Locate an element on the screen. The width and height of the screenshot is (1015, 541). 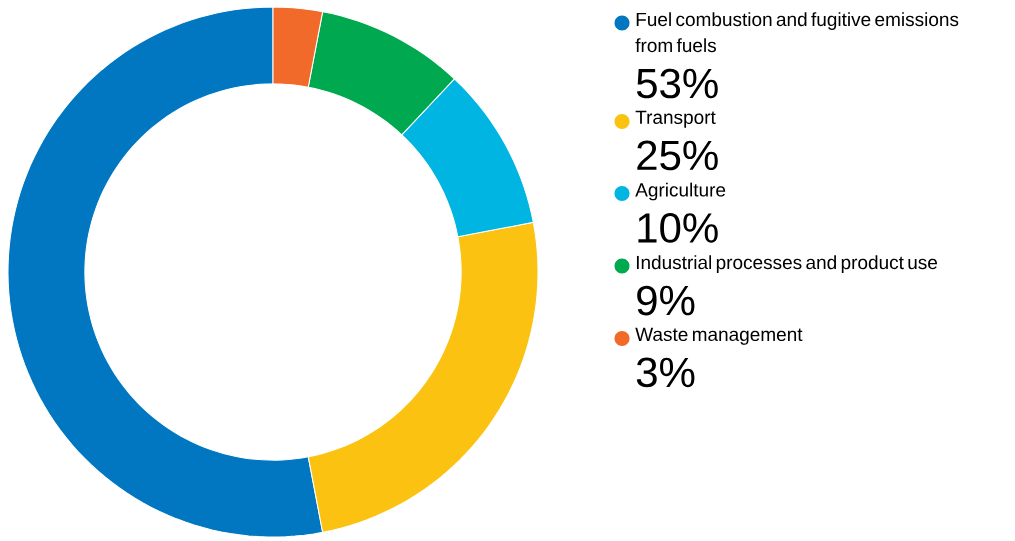
legend-label: Fuel combustion and fugitive emissions from fuels is located at coordinates (797, 32).